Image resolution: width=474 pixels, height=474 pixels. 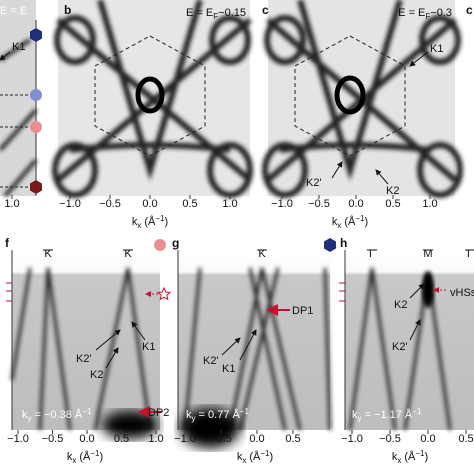 I want to click on momentum-label: ky = 0.77 Å−1, so click(x=218, y=415).